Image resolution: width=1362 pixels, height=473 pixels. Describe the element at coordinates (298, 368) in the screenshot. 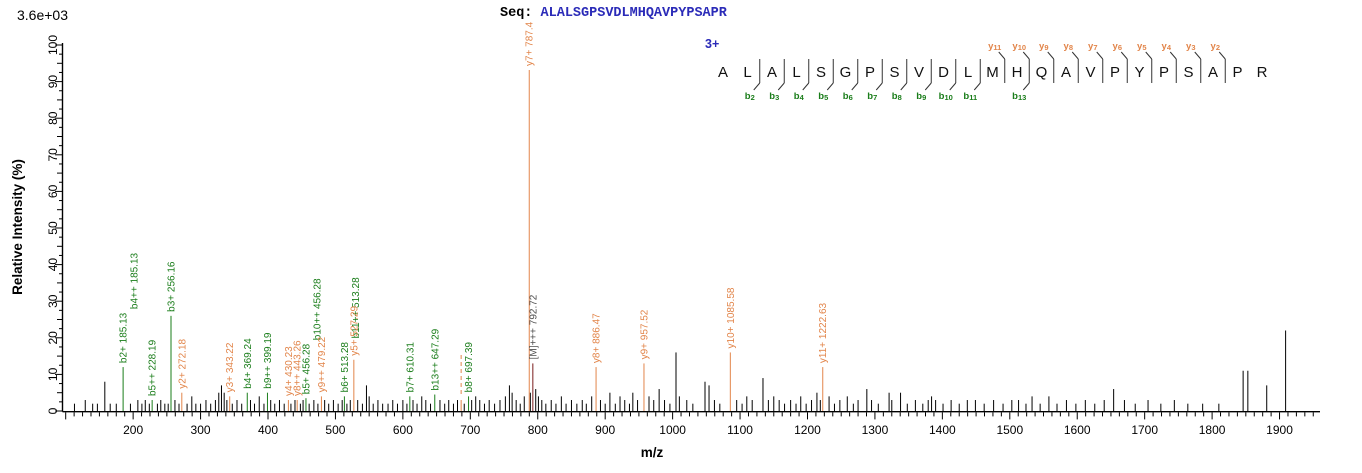

I see `peak-label: y8++ 443.26` at that location.